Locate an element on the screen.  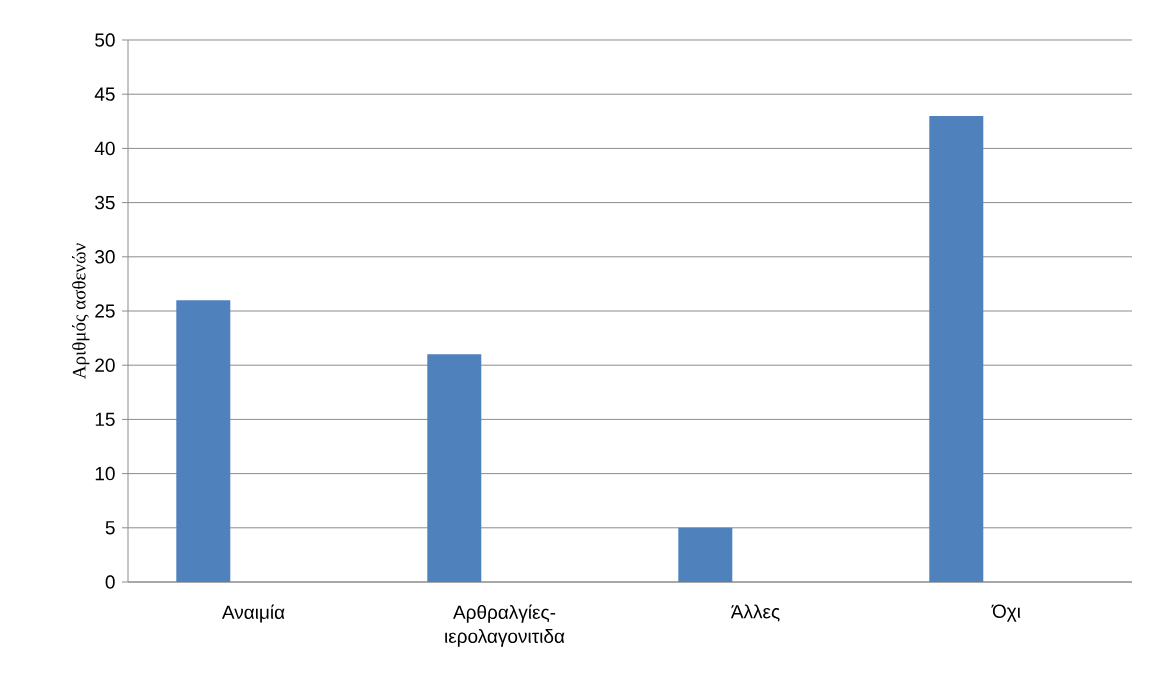
x-tick-label: Αρθραλγίες-ιερολαγονιτιδα is located at coordinates (505, 625).